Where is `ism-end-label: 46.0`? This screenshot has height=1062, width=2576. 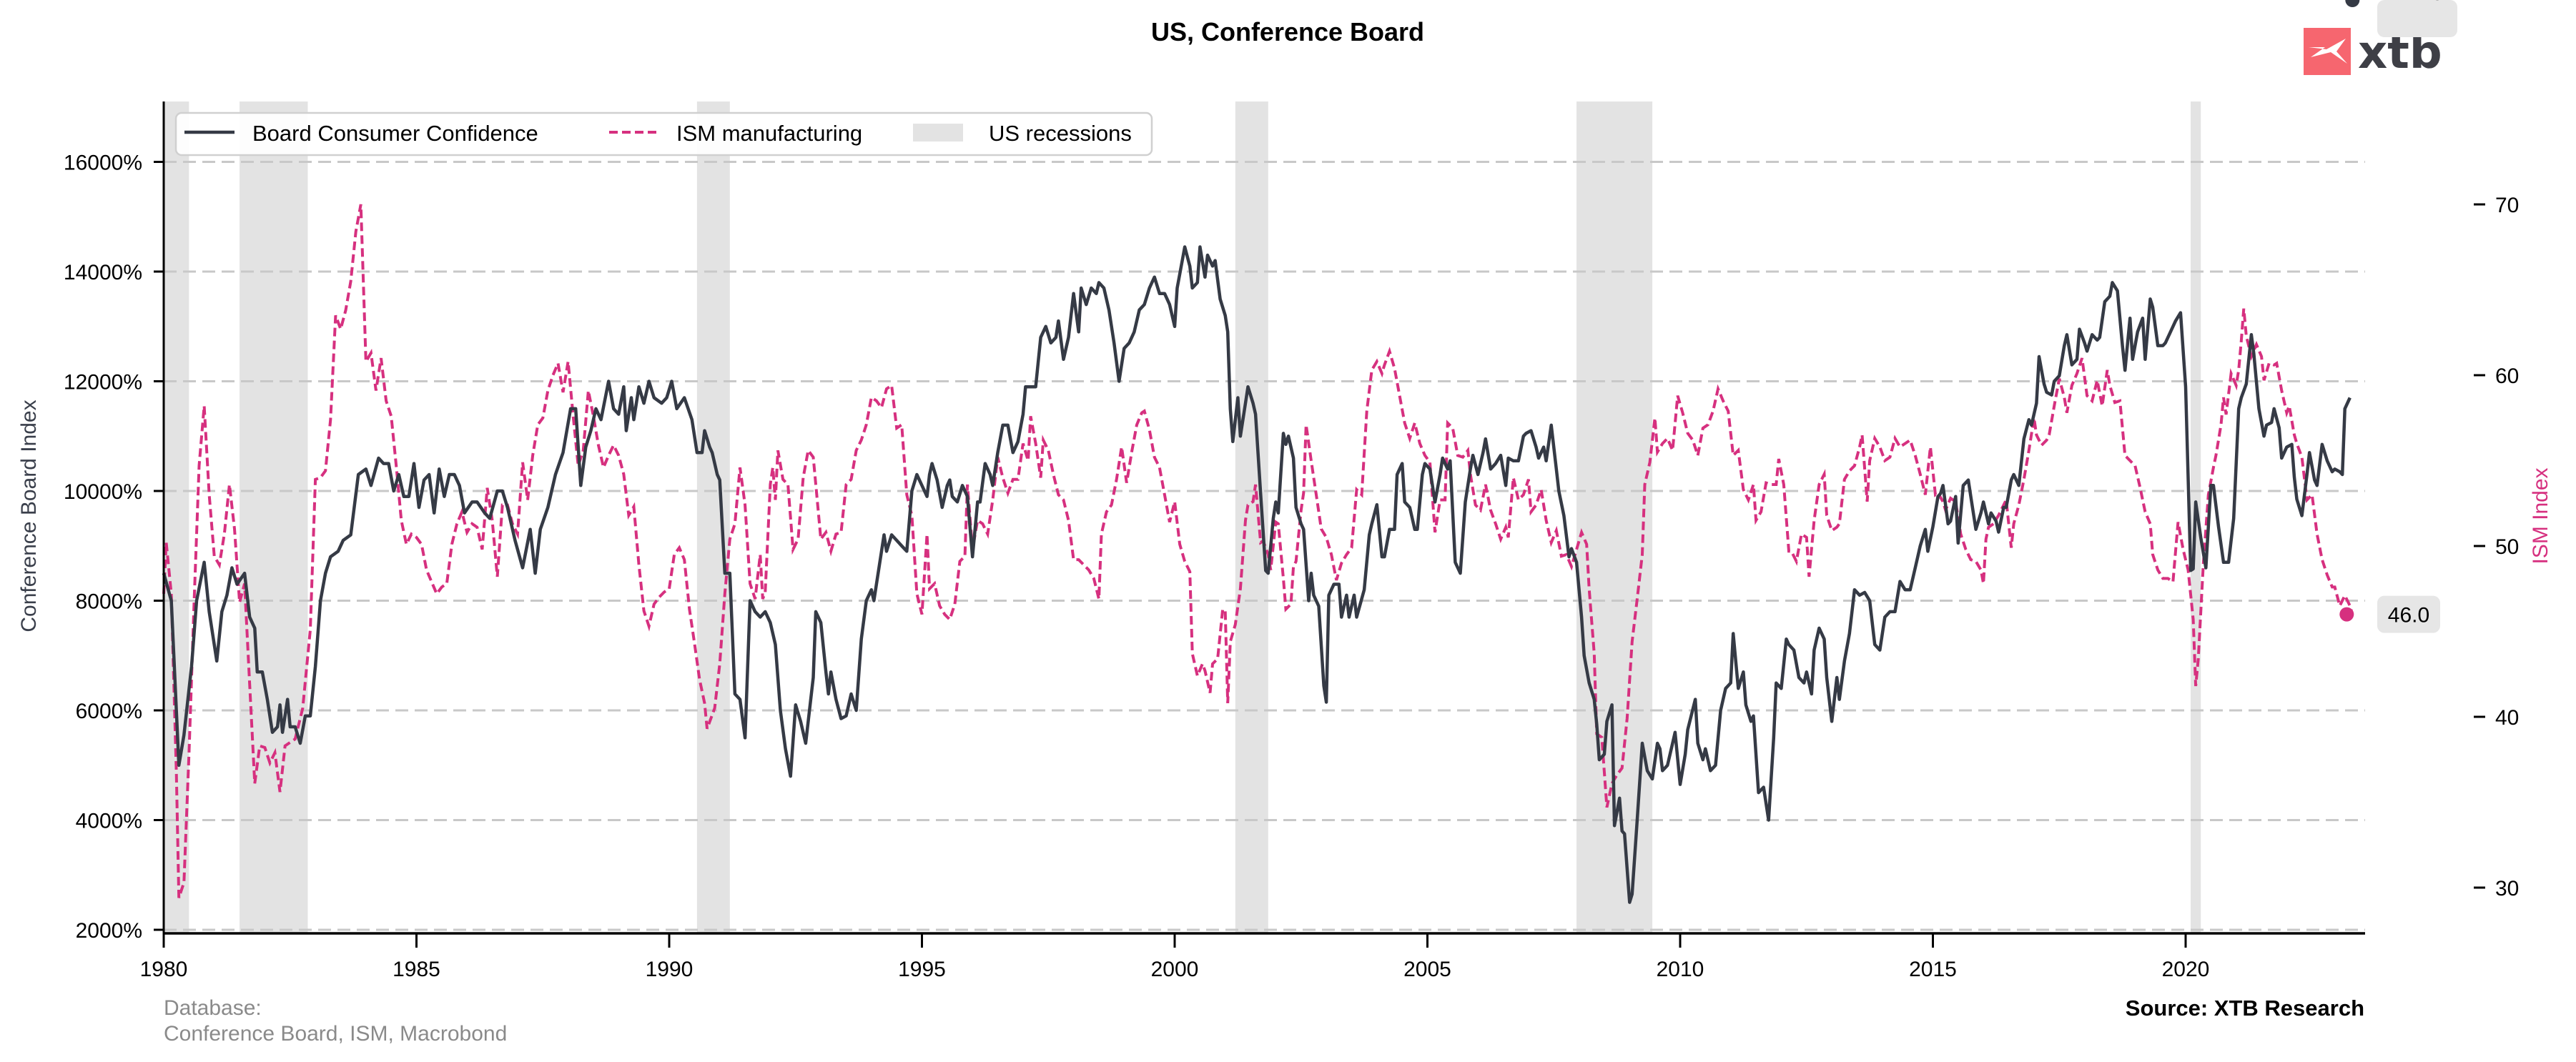 ism-end-label: 46.0 is located at coordinates (2408, 615).